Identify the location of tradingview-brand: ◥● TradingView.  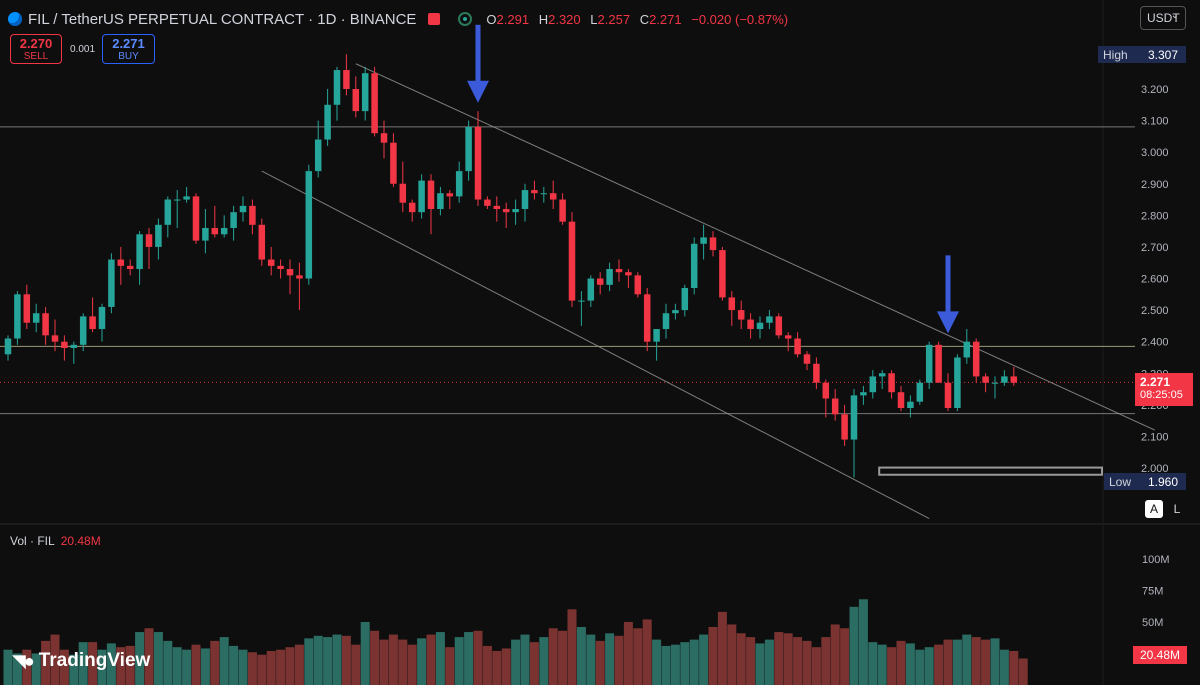
(81, 661).